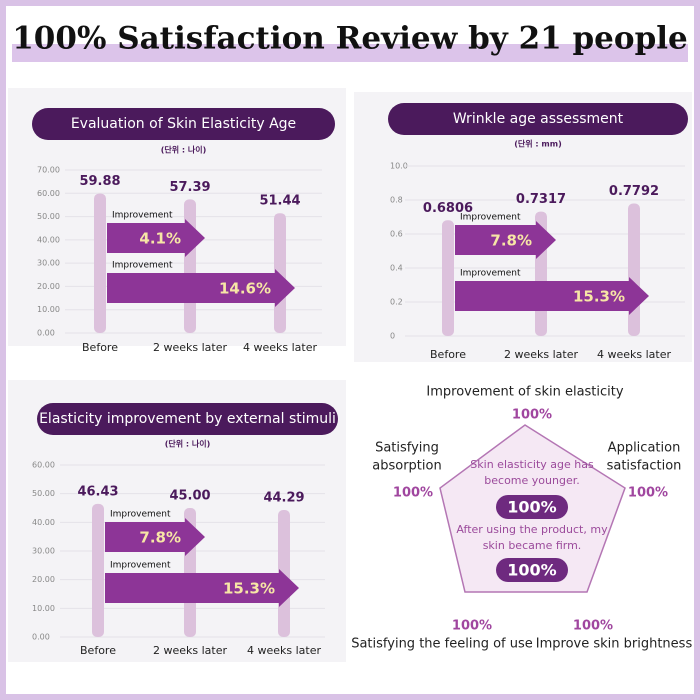 This screenshot has width=700, height=700. I want to click on value-label: 44.29, so click(283, 498).